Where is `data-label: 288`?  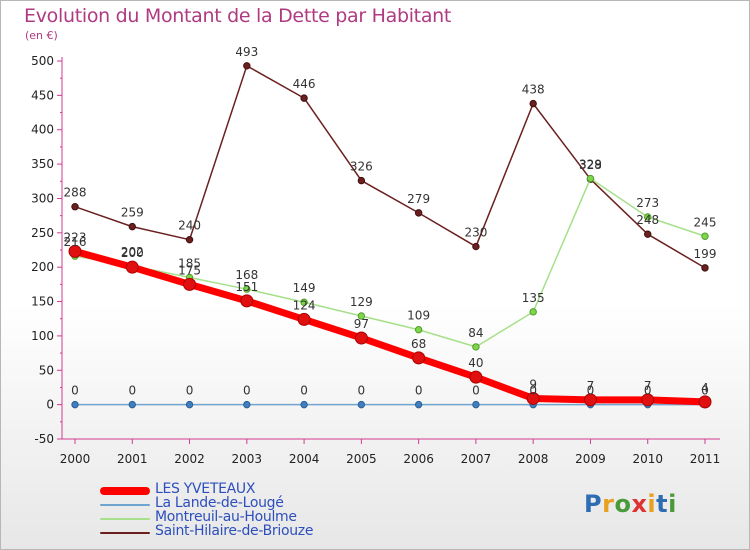 data-label: 288 is located at coordinates (75, 193).